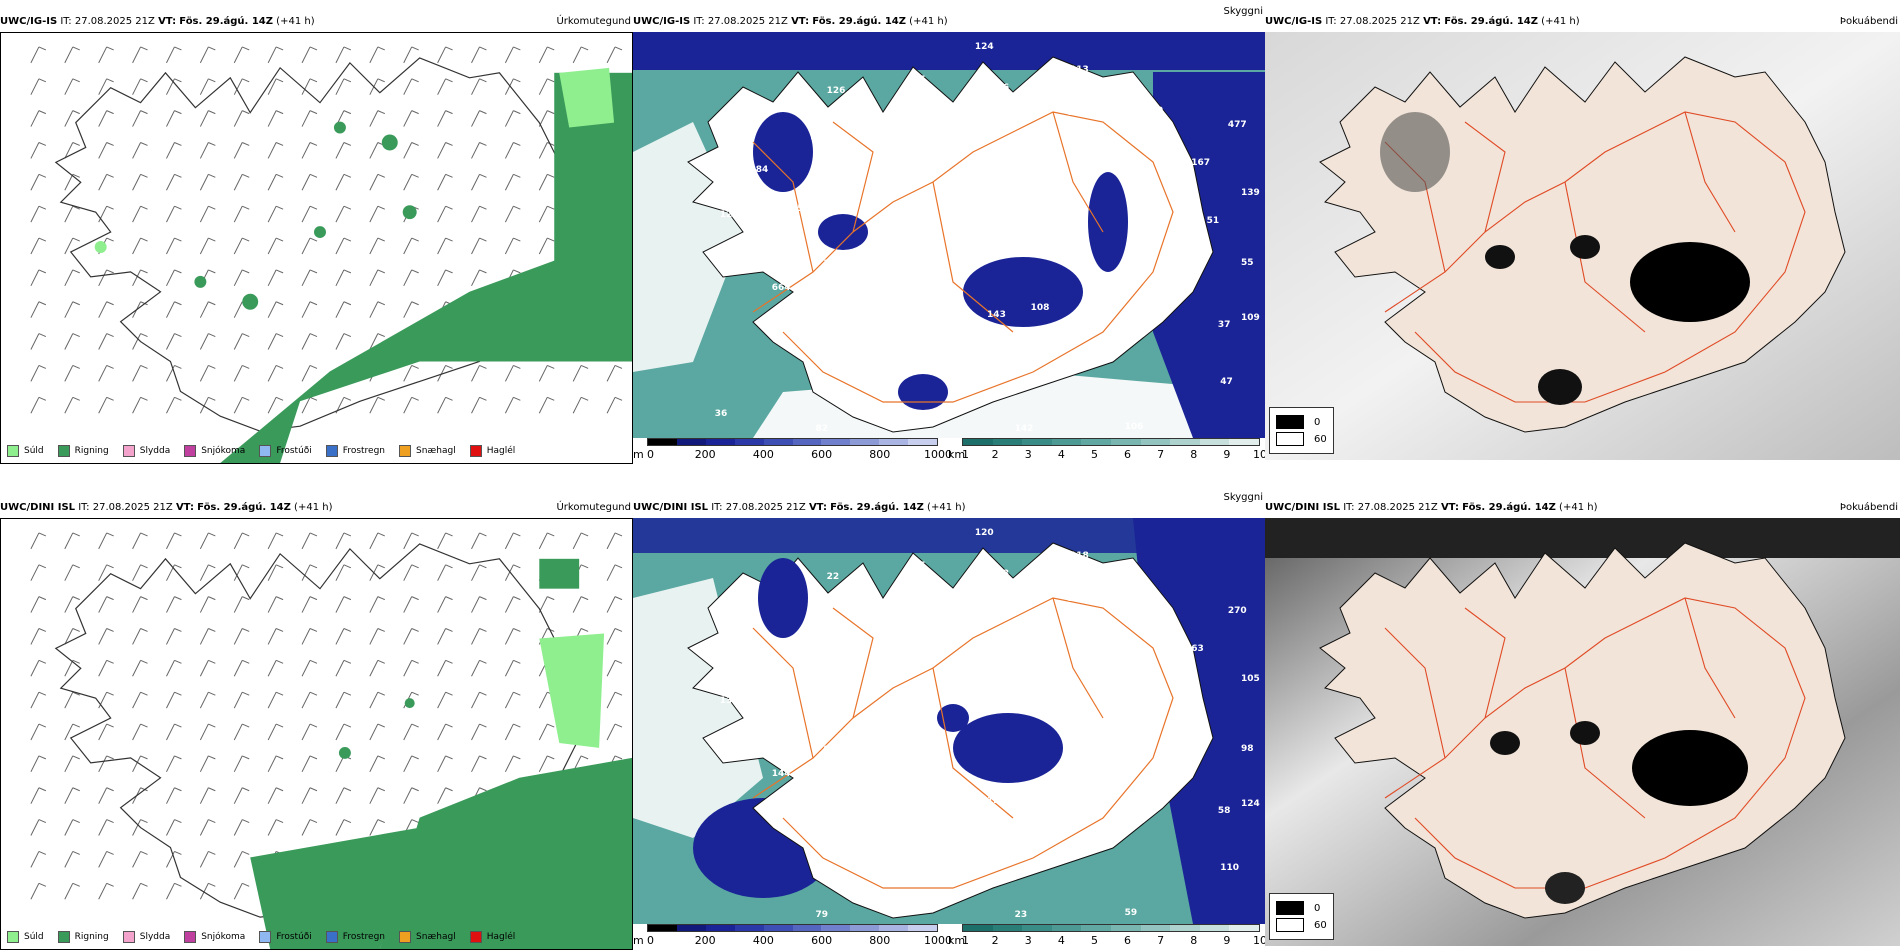  What do you see at coordinates (1224, 810) in the screenshot?
I see `ceiling-value-label: 58` at bounding box center [1224, 810].